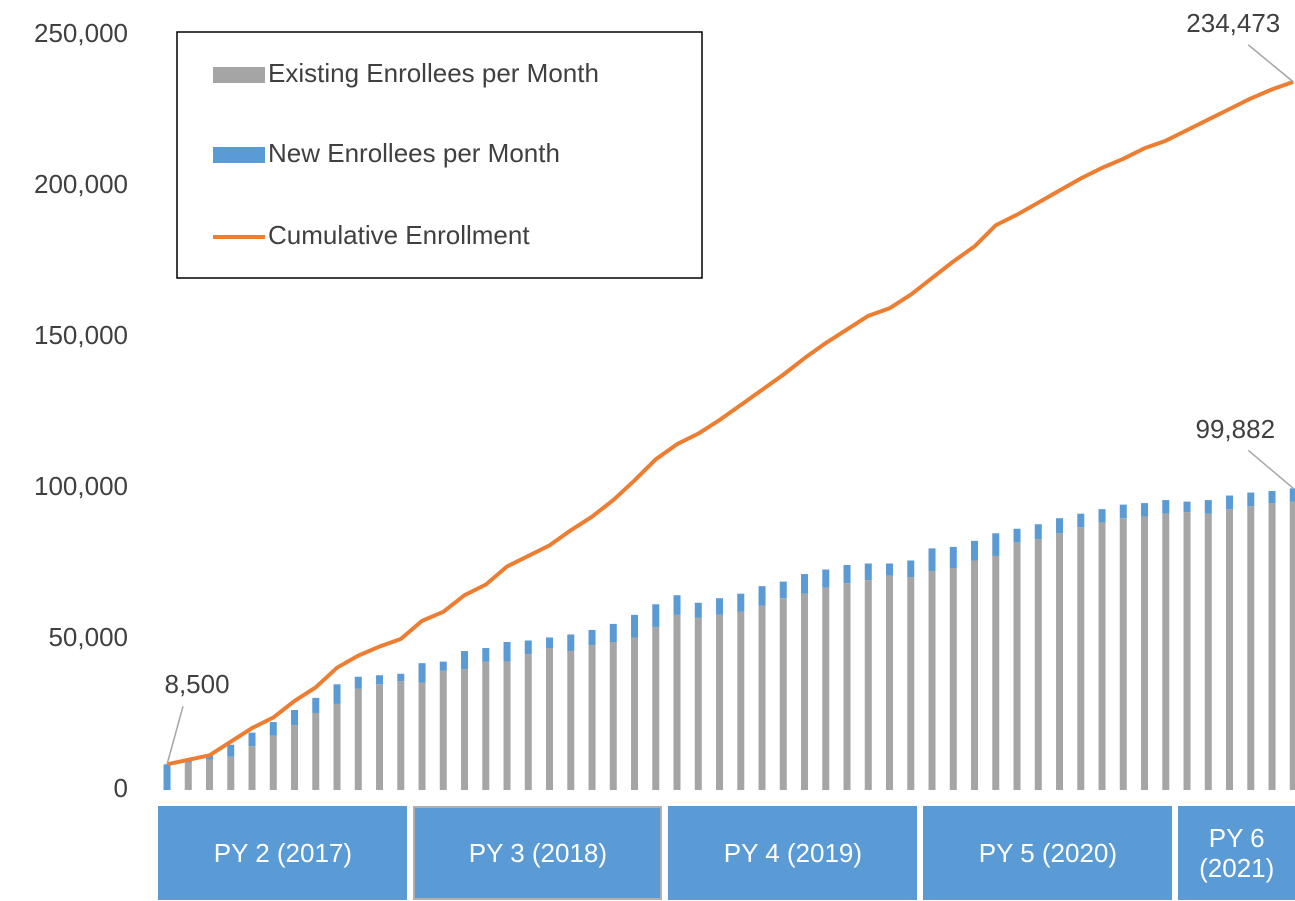 Image resolution: width=1295 pixels, height=901 pixels. What do you see at coordinates (414, 153) in the screenshot?
I see `legend-label: New Enrollees per Month` at bounding box center [414, 153].